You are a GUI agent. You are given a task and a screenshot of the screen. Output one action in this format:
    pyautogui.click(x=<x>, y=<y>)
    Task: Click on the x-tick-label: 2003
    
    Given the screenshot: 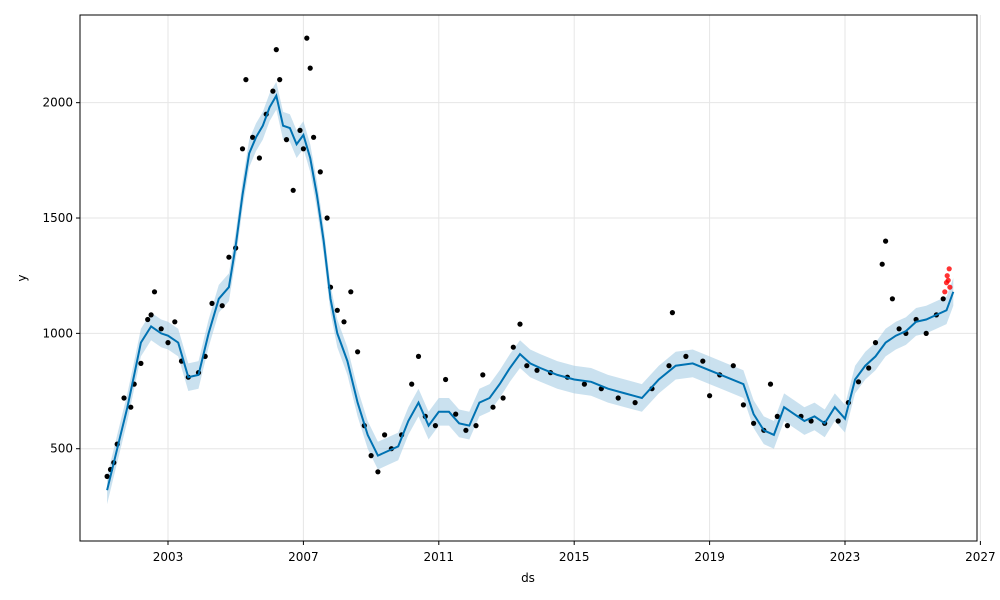 What is the action you would take?
    pyautogui.click(x=168, y=557)
    